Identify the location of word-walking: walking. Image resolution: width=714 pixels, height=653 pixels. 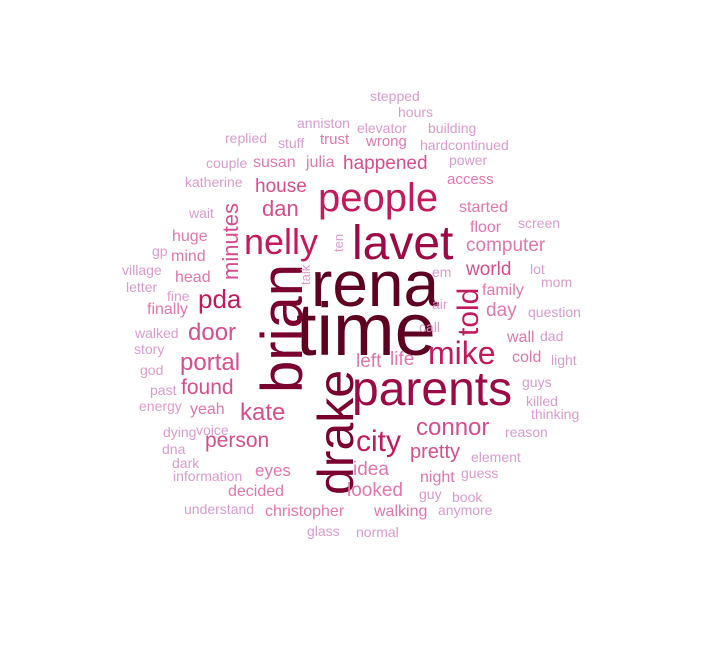
(401, 511).